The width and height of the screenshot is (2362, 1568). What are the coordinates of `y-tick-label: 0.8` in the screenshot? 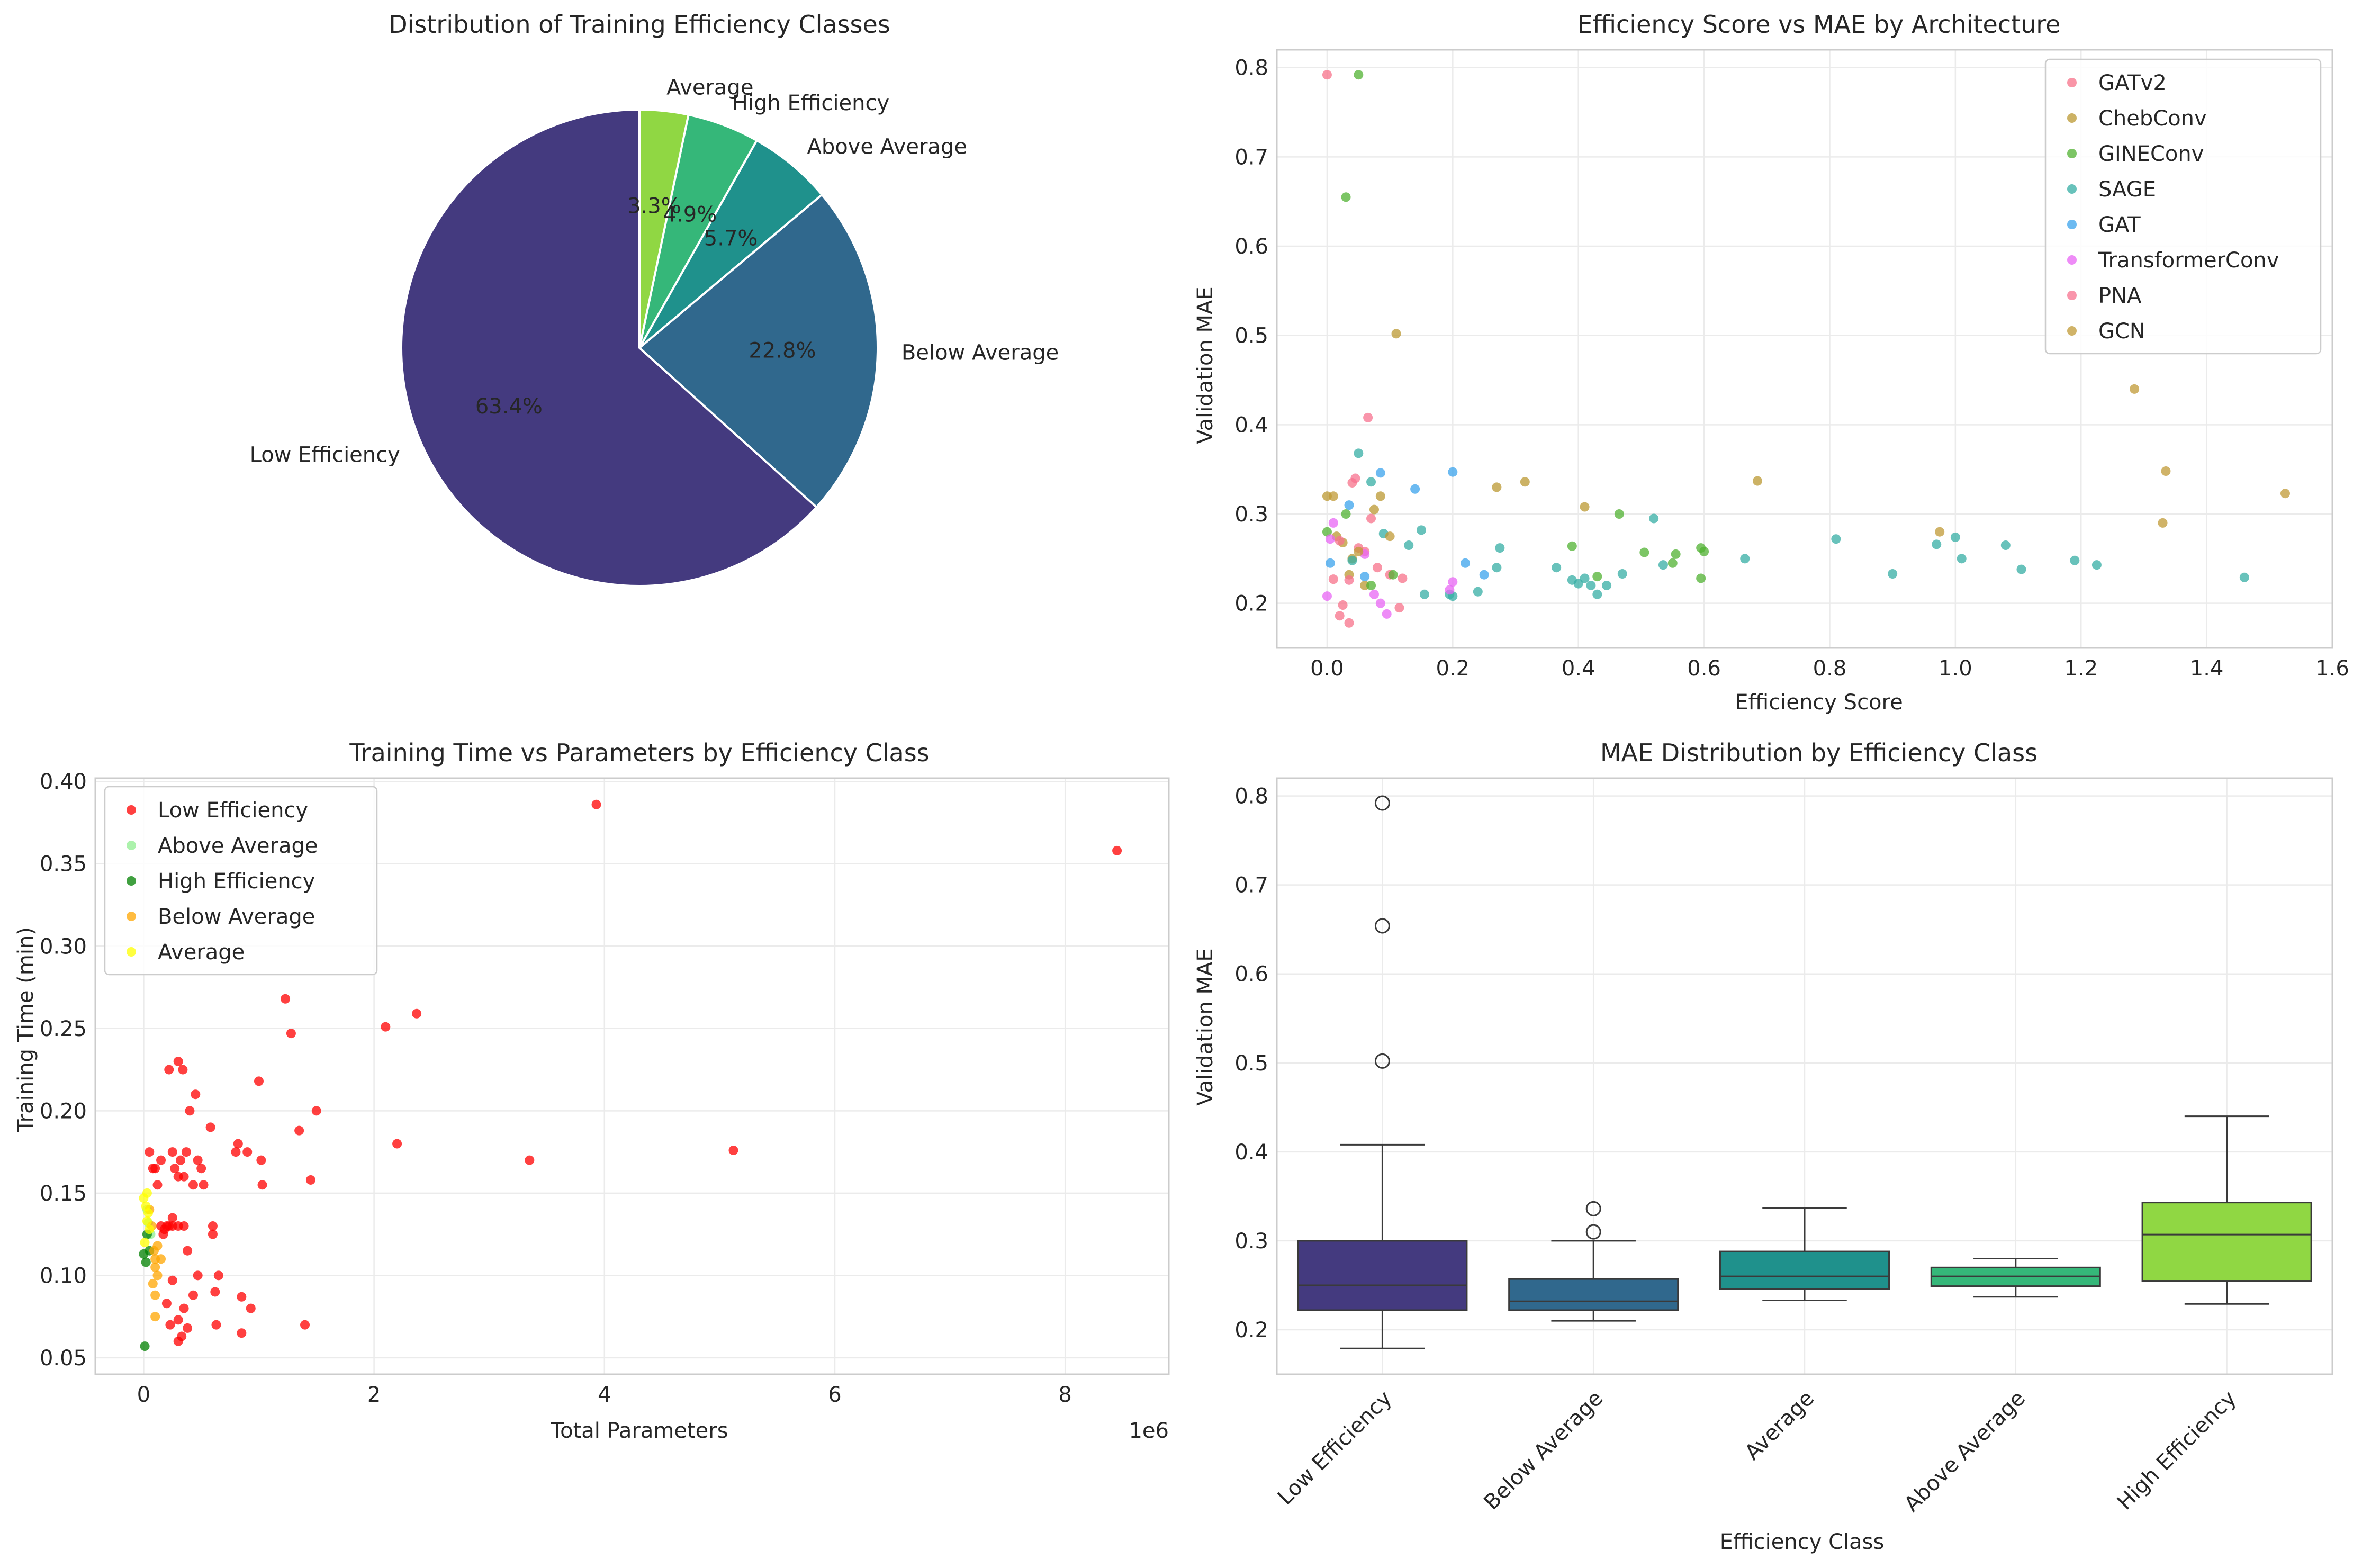 It's located at (1251, 68).